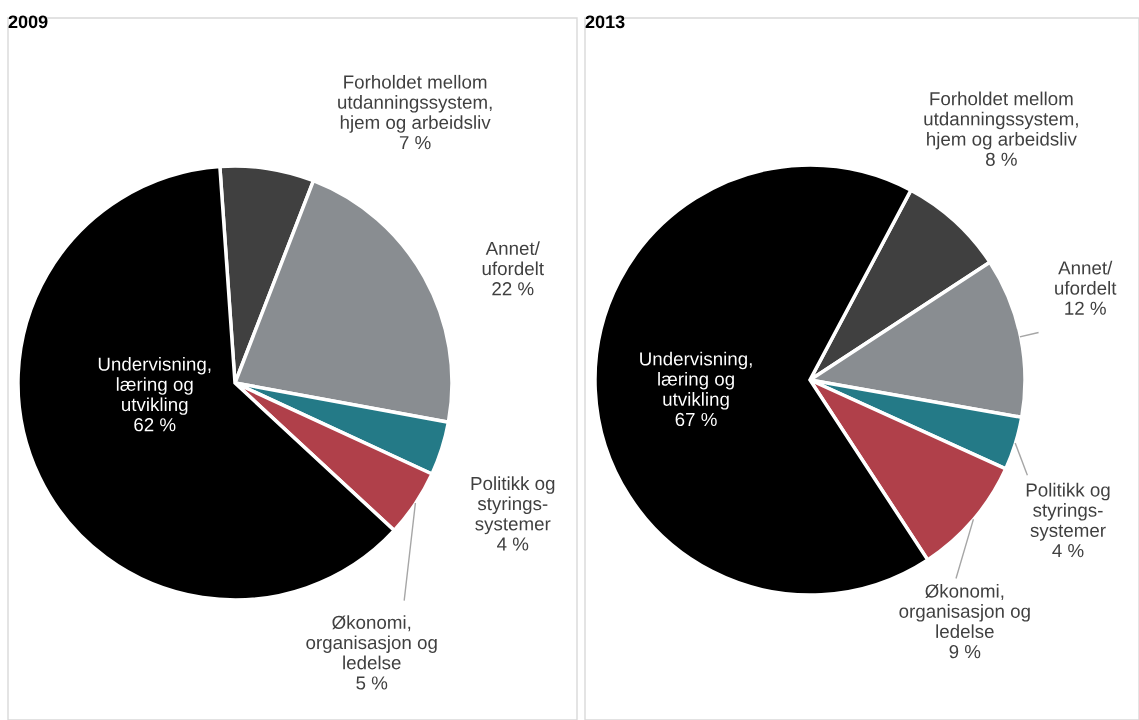  Describe the element at coordinates (605, 22) in the screenshot. I see `chart-title: 2013` at that location.